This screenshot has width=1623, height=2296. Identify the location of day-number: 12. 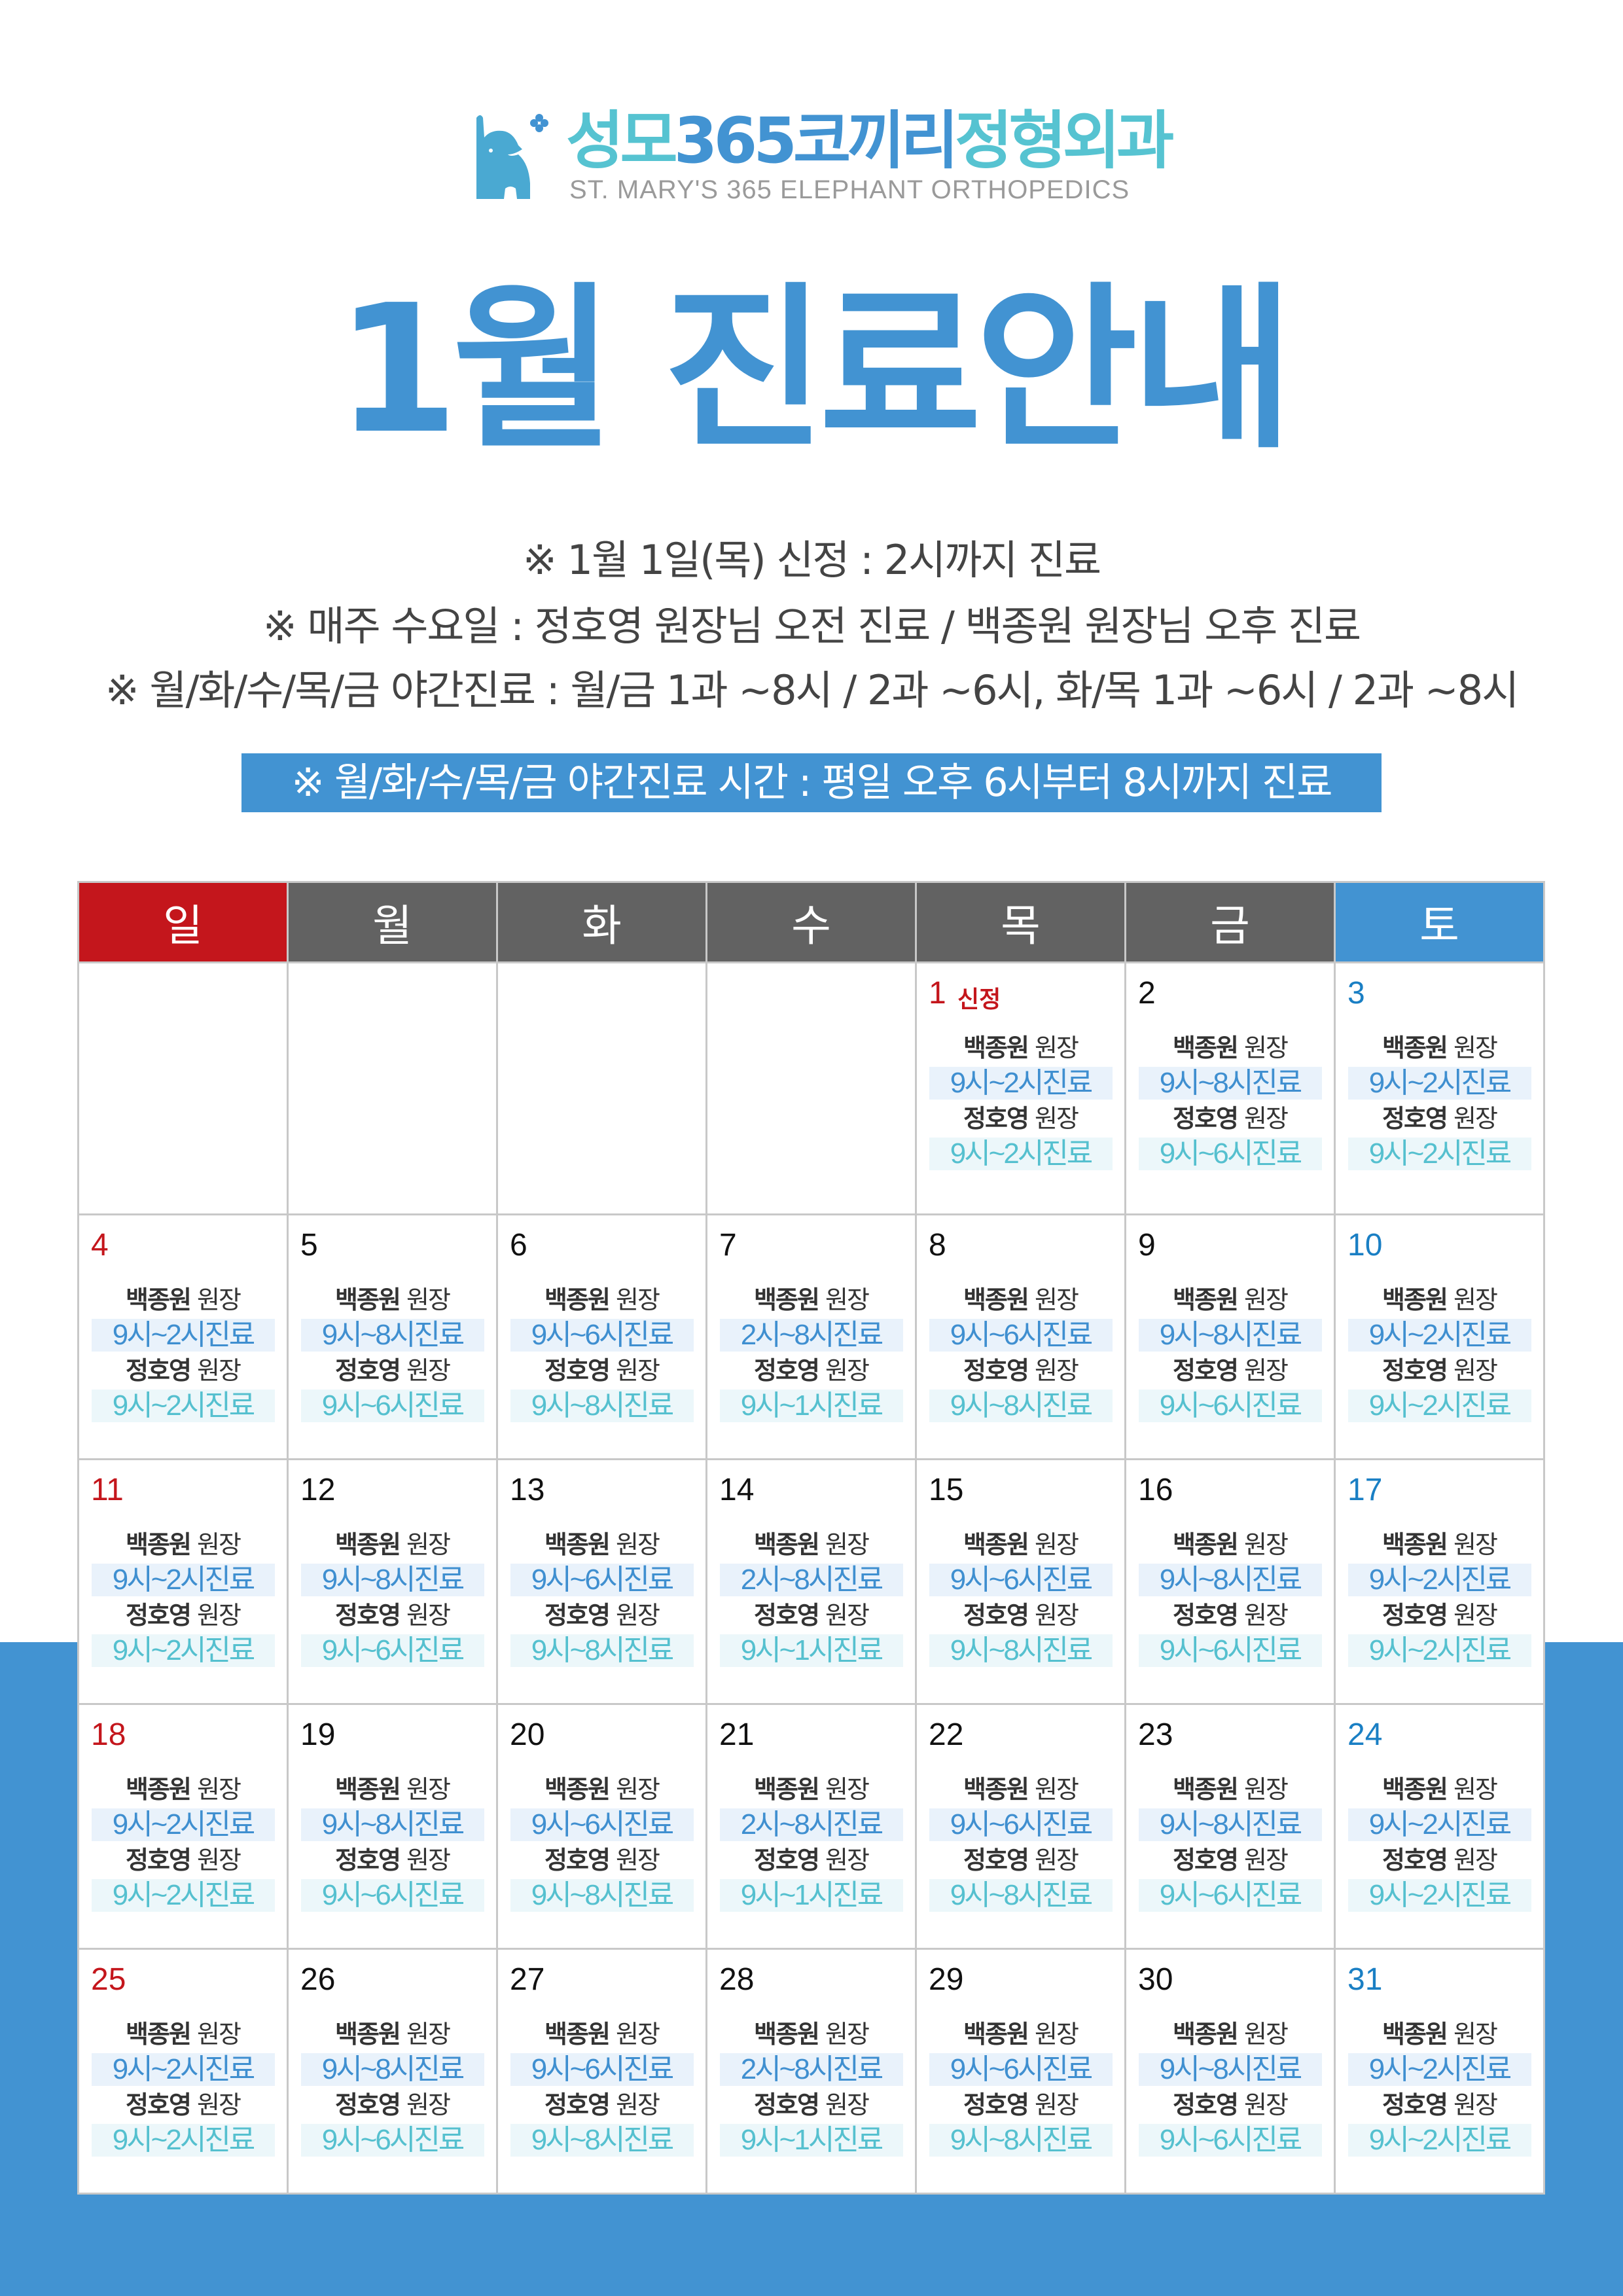
(318, 1490).